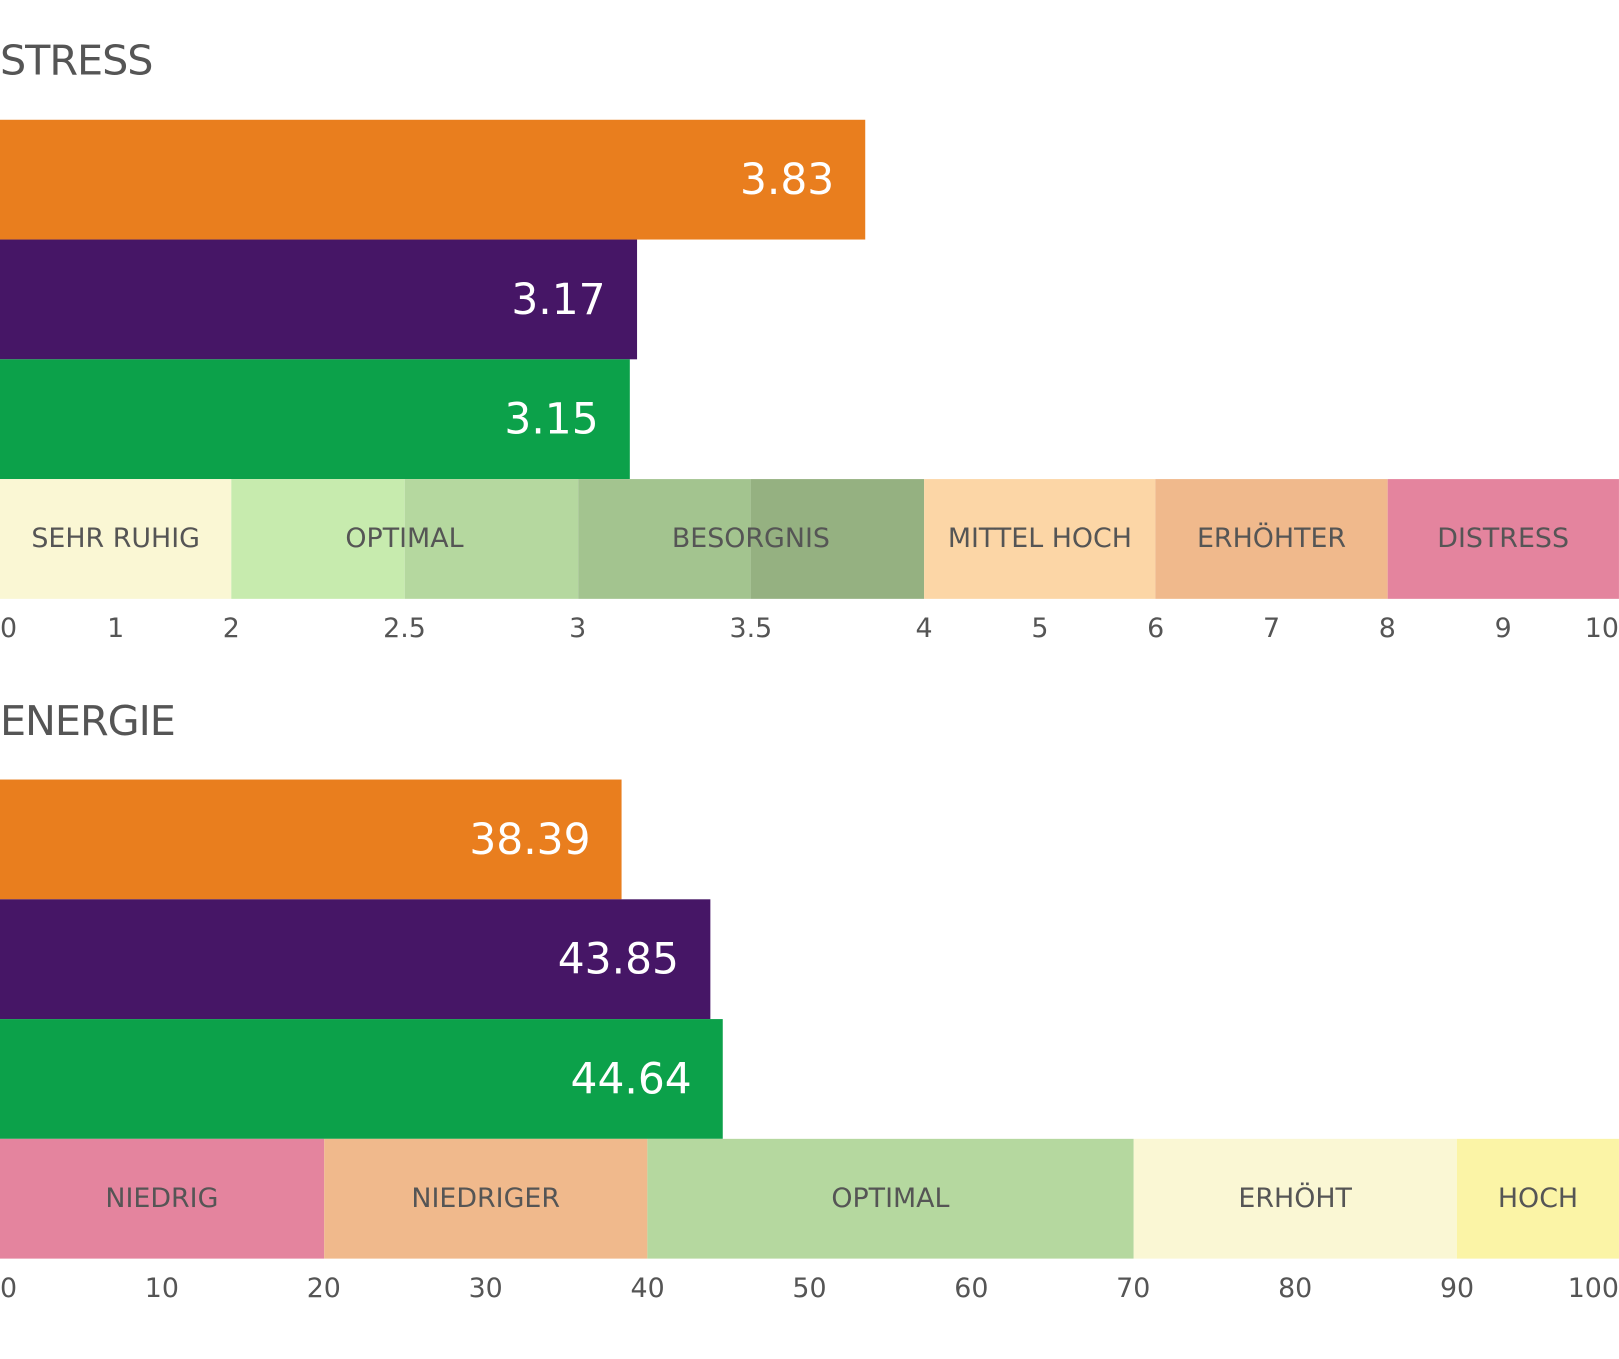 The height and width of the screenshot is (1359, 1619). I want to click on x-tick-label: 2.5, so click(404, 629).